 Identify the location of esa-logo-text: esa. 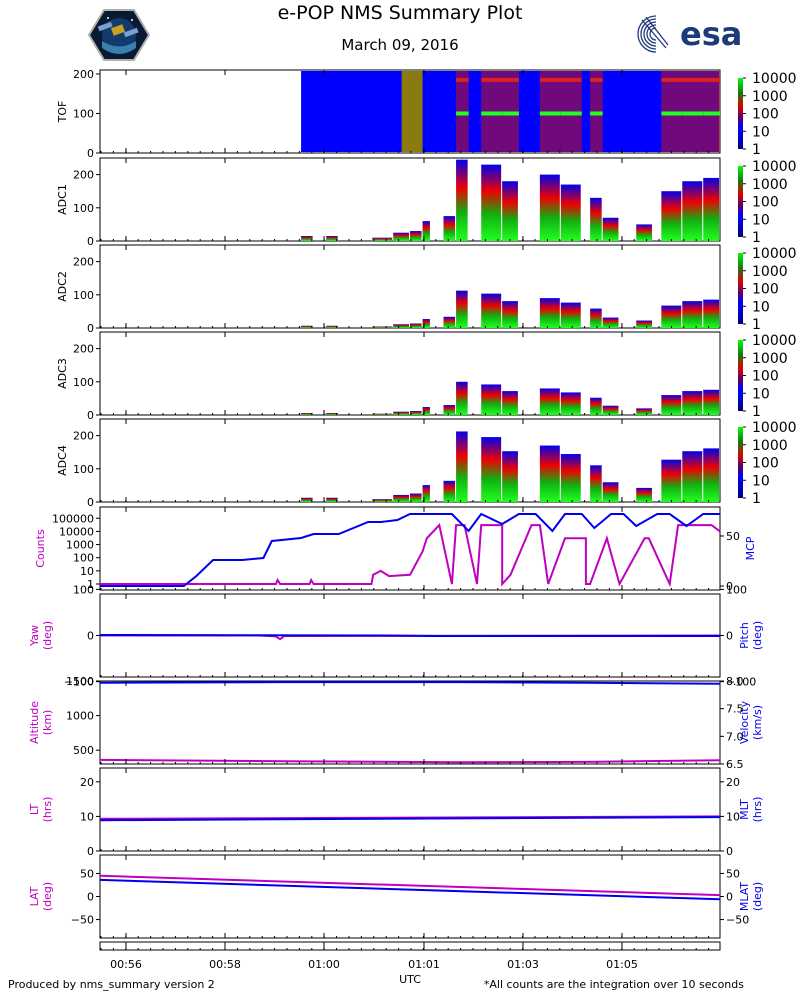
(711, 34).